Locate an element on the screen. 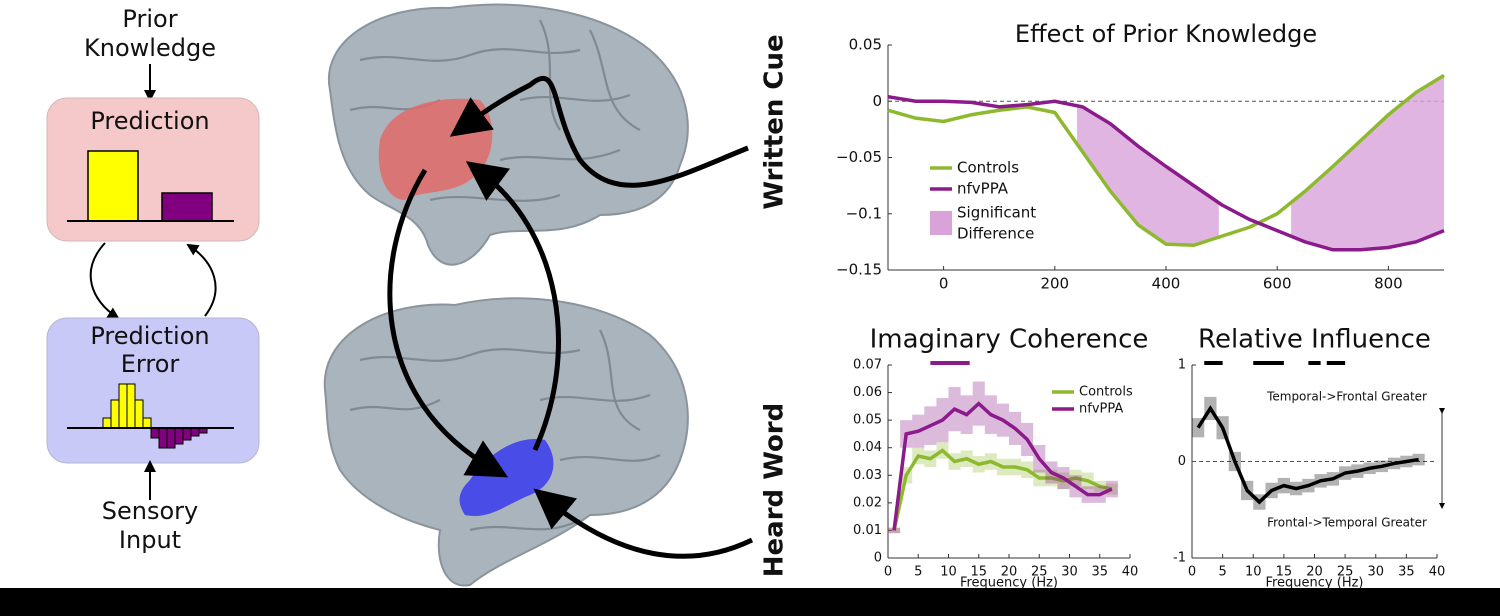  diagram-label: Sensory is located at coordinates (150, 511).